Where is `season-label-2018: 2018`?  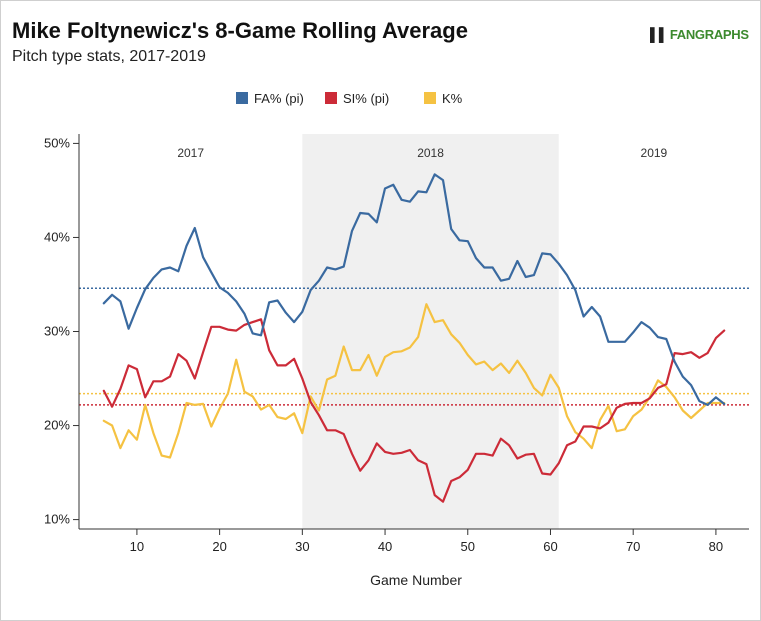
season-label-2018: 2018 is located at coordinates (430, 153).